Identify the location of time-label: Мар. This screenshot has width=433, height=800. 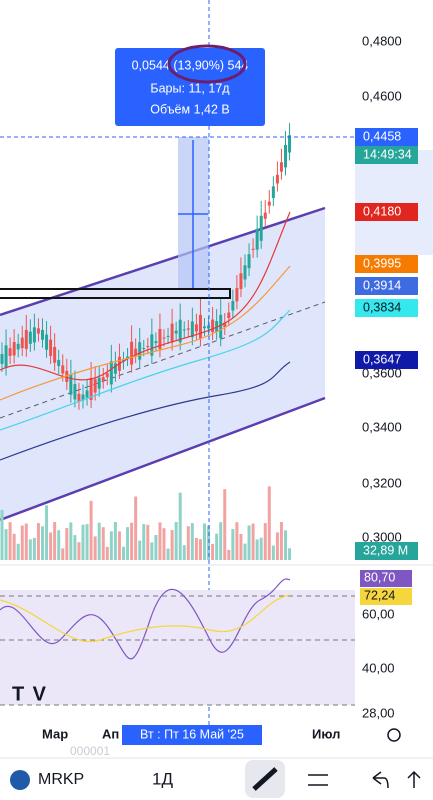
(55, 733).